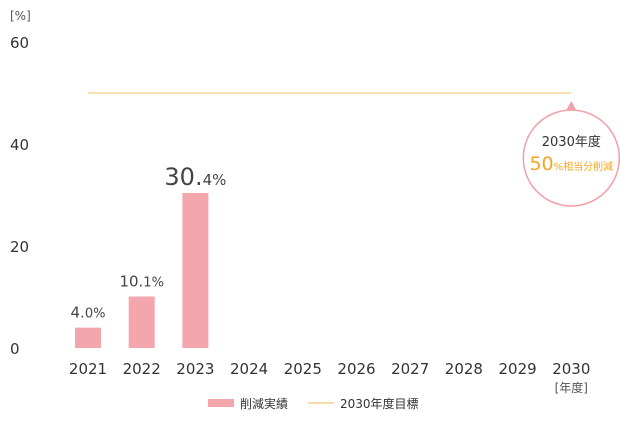 The height and width of the screenshot is (424, 620). I want to click on y-axis-unit: [%], so click(20, 16).